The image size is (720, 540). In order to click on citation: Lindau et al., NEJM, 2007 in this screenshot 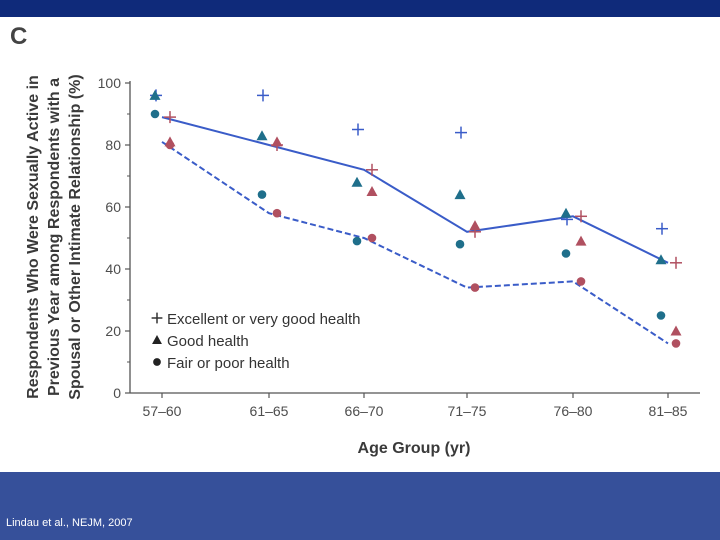, I will do `click(69, 523)`.